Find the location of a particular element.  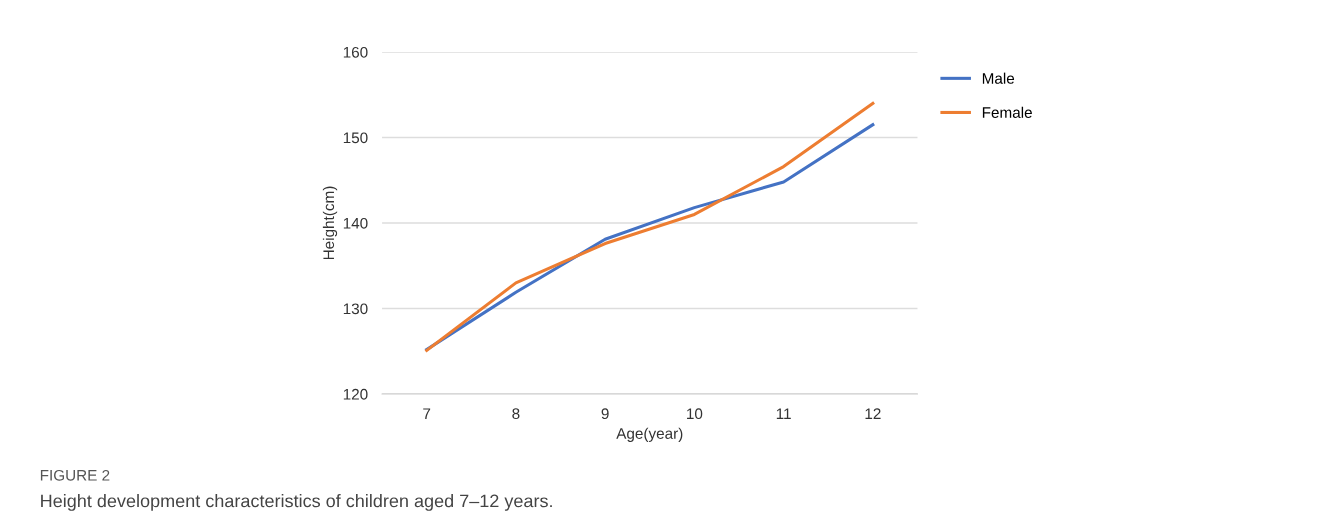

y-tick-label: 130 is located at coordinates (355, 309).